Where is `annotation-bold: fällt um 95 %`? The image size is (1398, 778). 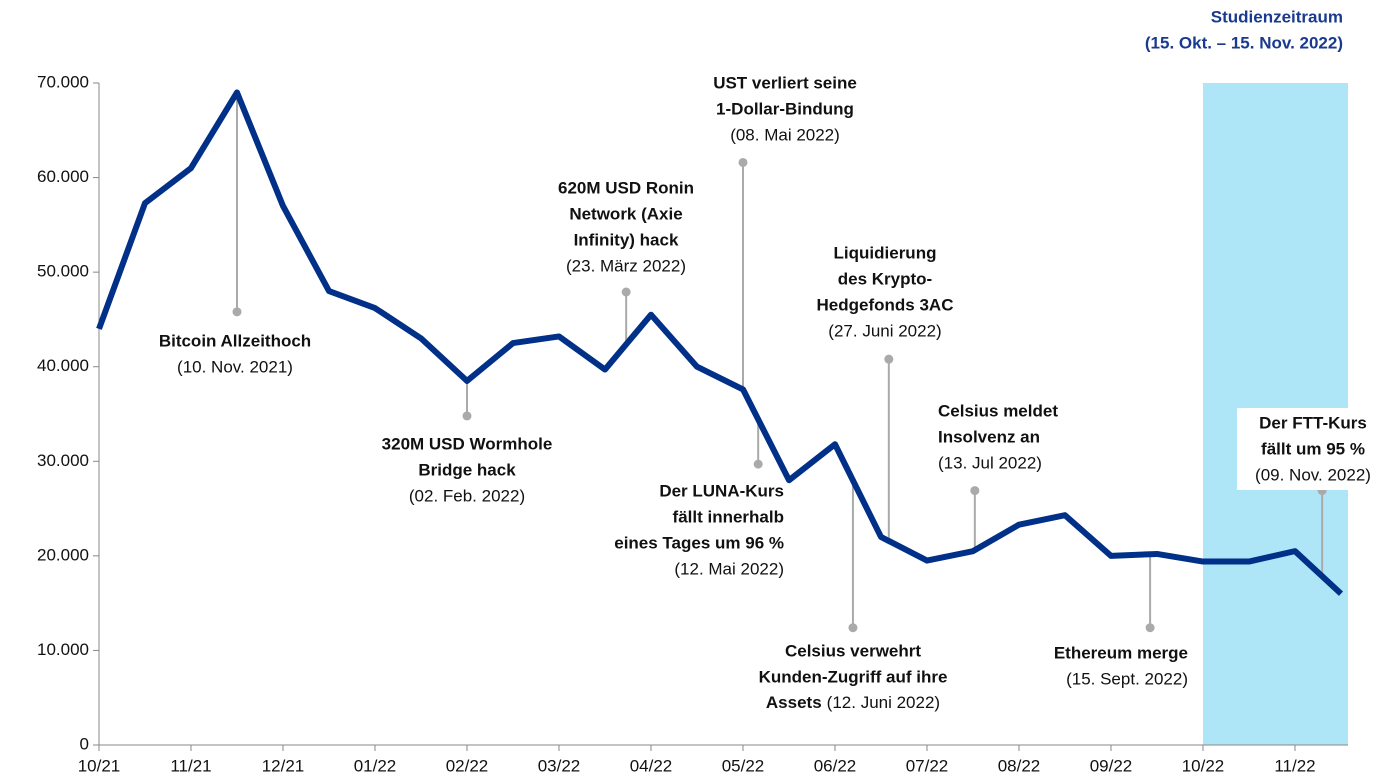 annotation-bold: fällt um 95 % is located at coordinates (1313, 448).